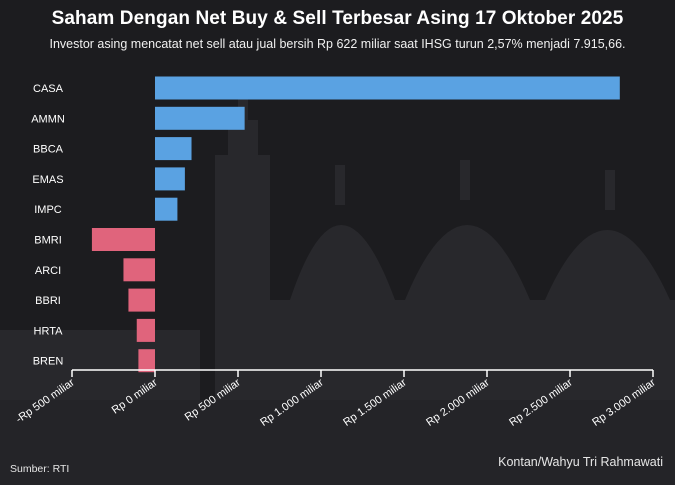 This screenshot has width=675, height=485. Describe the element at coordinates (624, 402) in the screenshot. I see `x-tick-label: Rp 3.000 miliar` at that location.